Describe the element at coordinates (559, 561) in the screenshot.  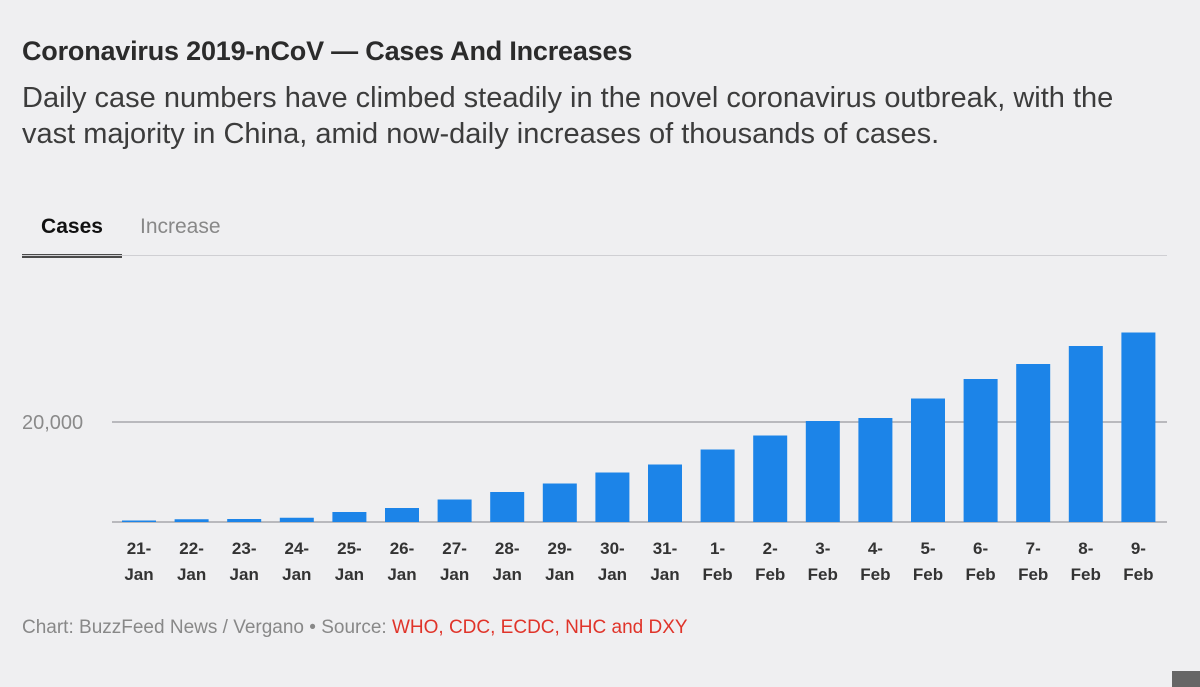
I see `x-tick-label: 29-Jan` at that location.